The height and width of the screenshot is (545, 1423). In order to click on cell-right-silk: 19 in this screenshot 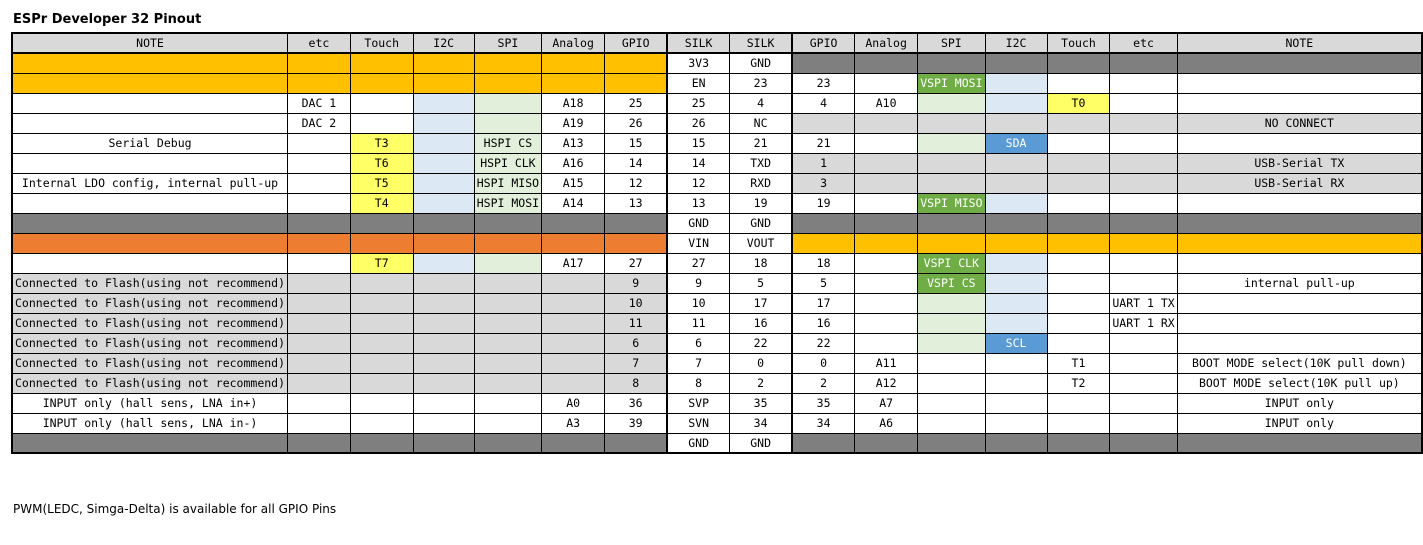, I will do `click(761, 203)`.